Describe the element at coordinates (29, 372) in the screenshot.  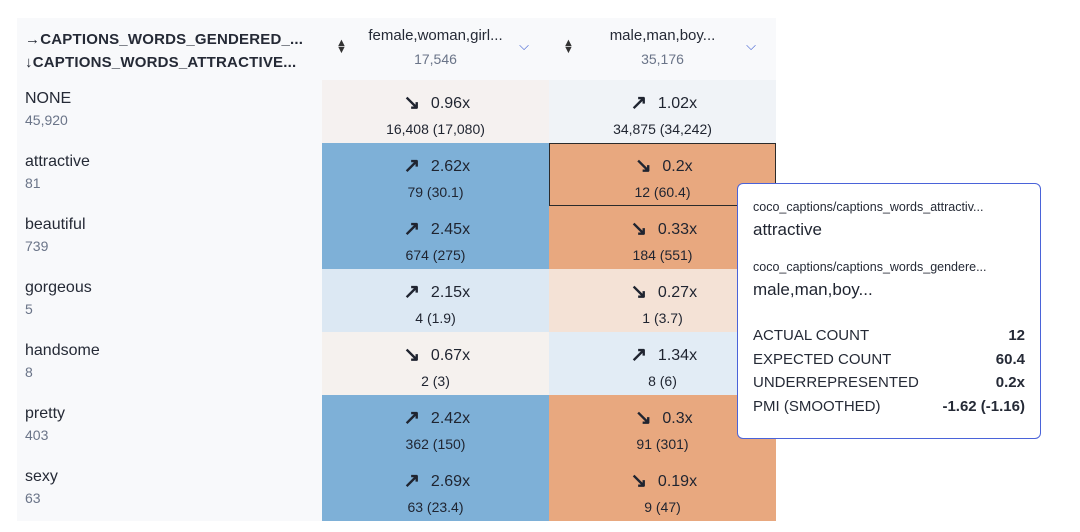
I see `row-count: 8` at that location.